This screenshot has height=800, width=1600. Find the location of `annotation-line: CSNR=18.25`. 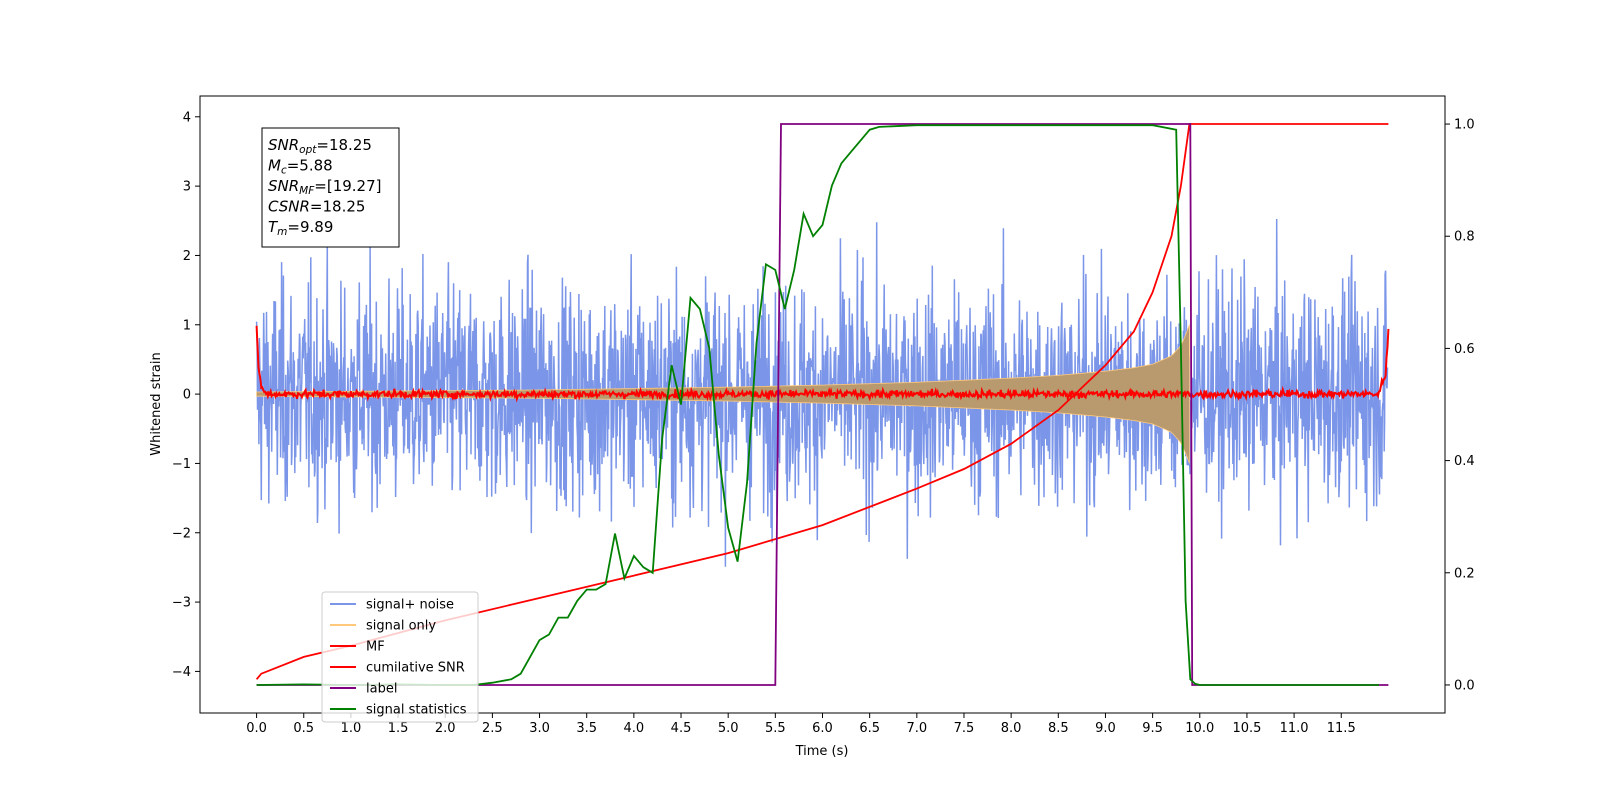

annotation-line: CSNR=18.25 is located at coordinates (316, 207).